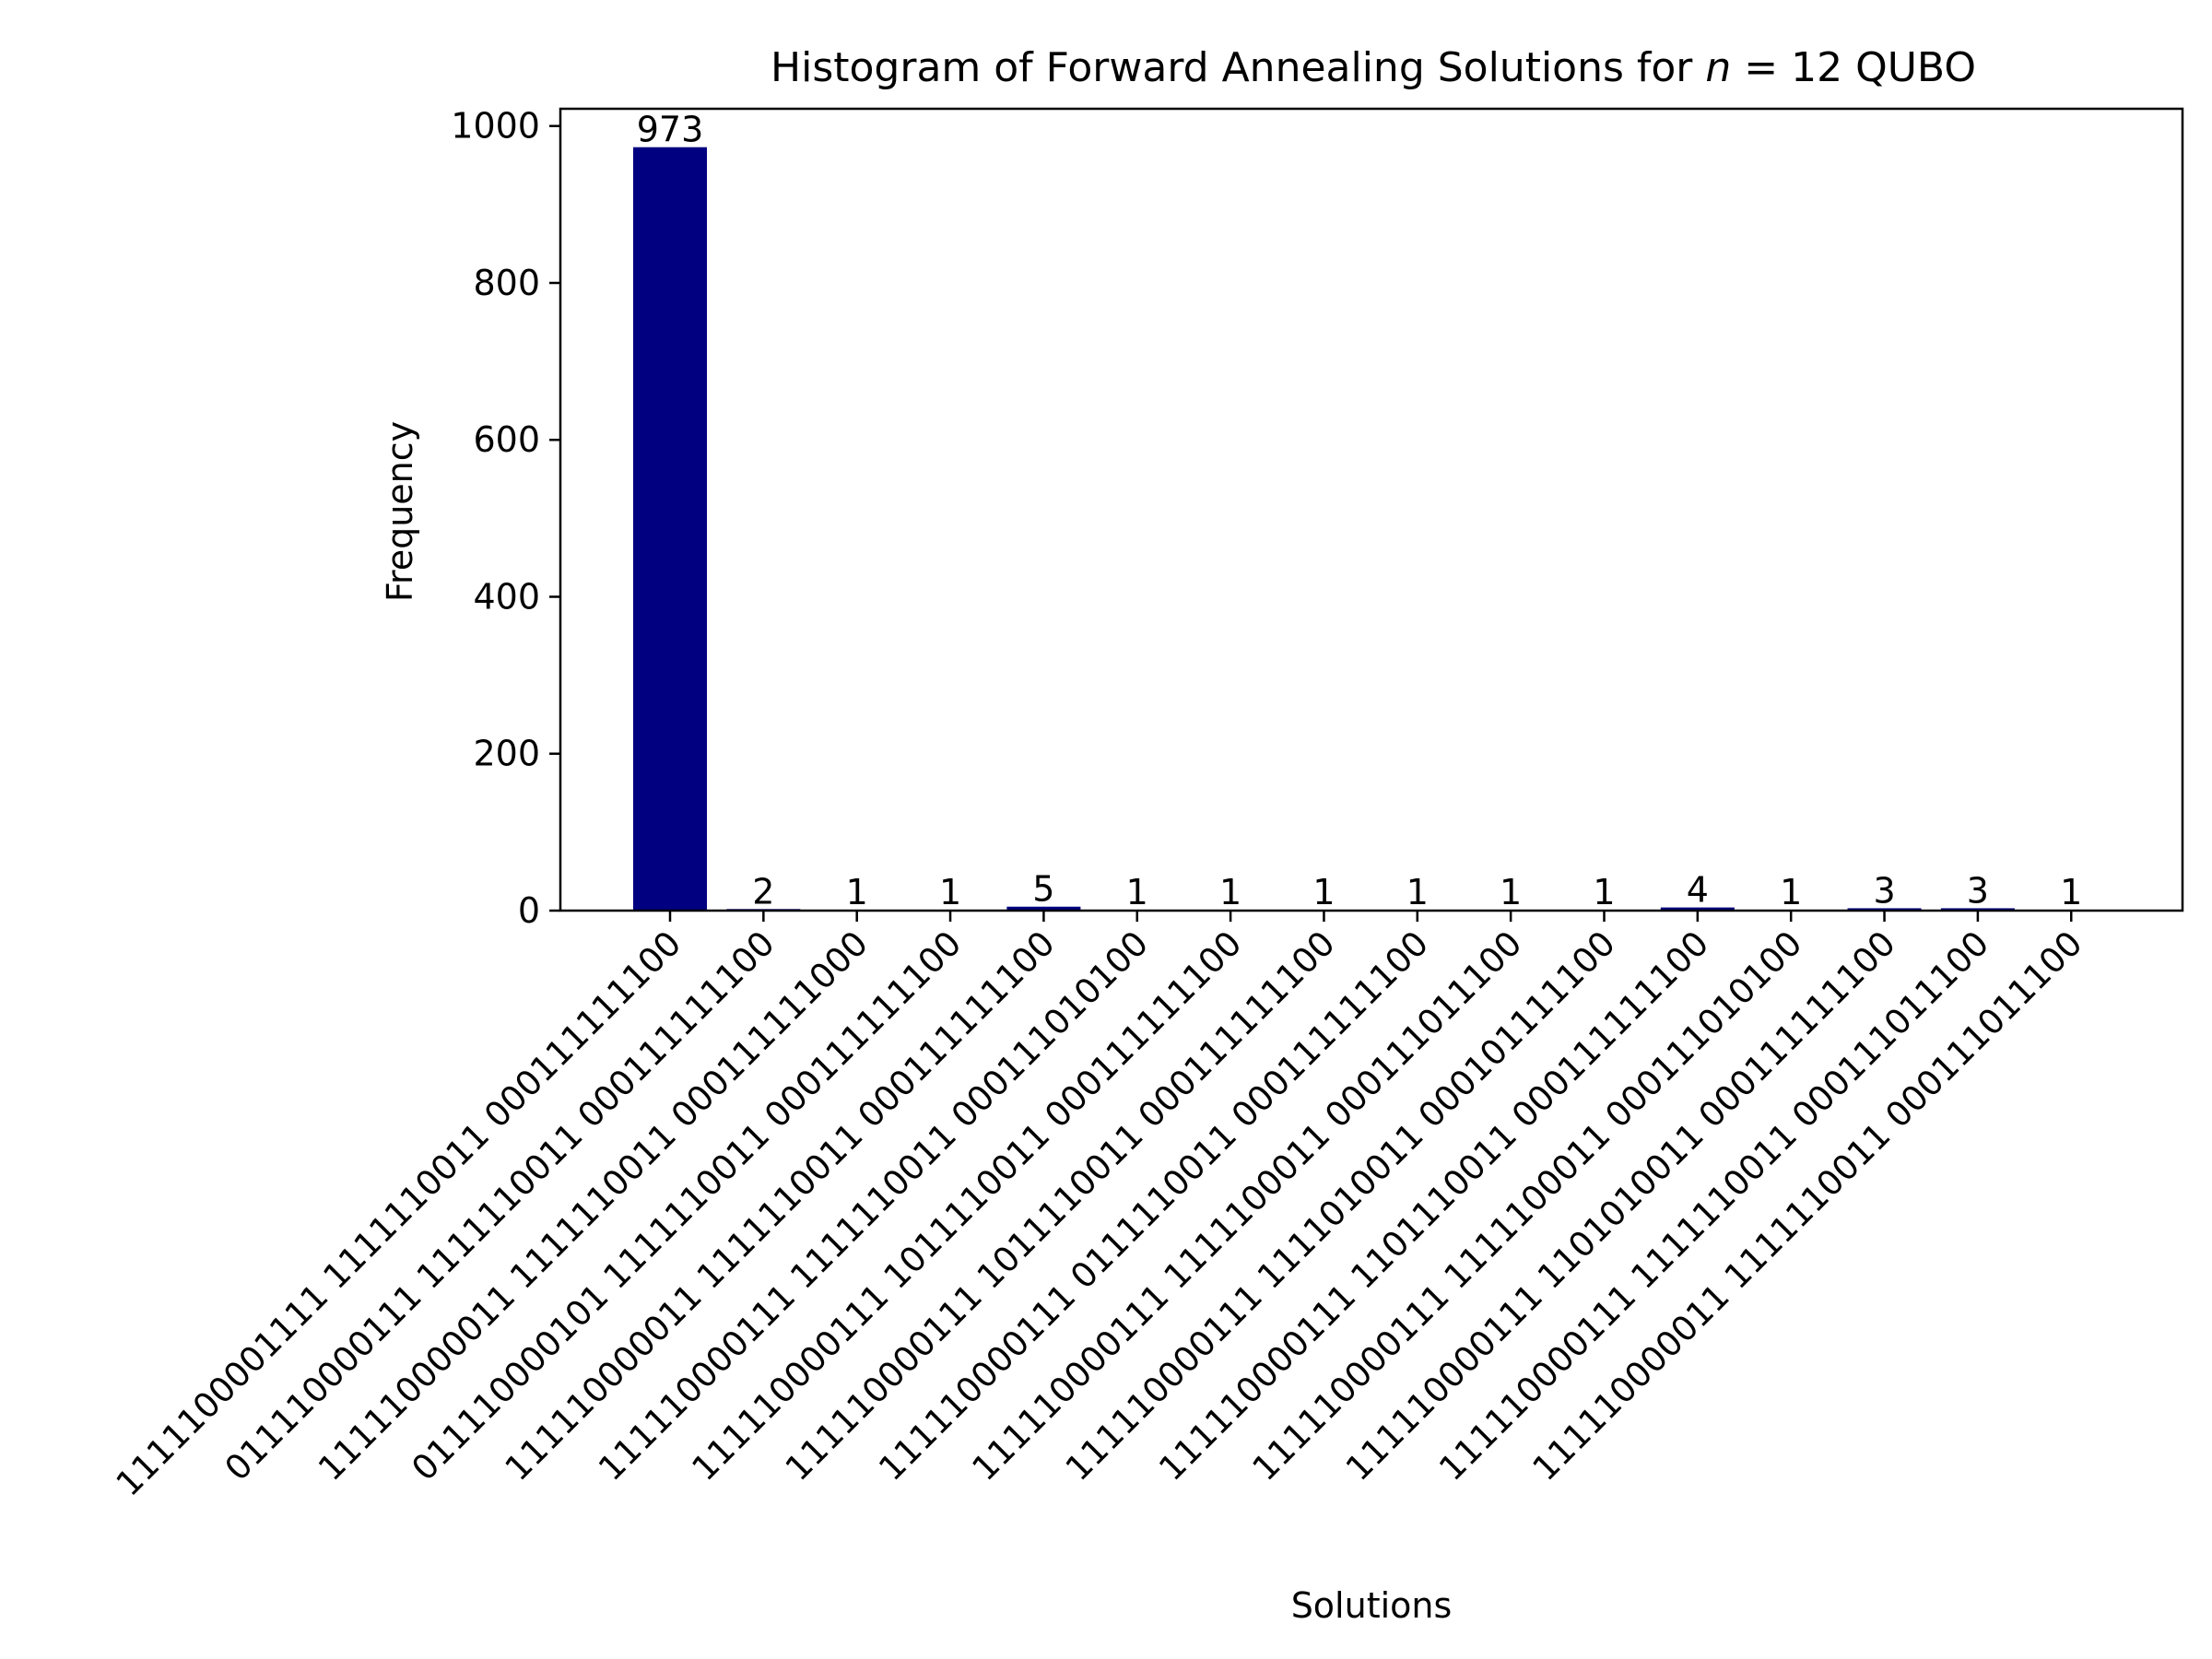 The width and height of the screenshot is (2212, 1659). I want to click on y-tick-label-1: 200, so click(506, 754).